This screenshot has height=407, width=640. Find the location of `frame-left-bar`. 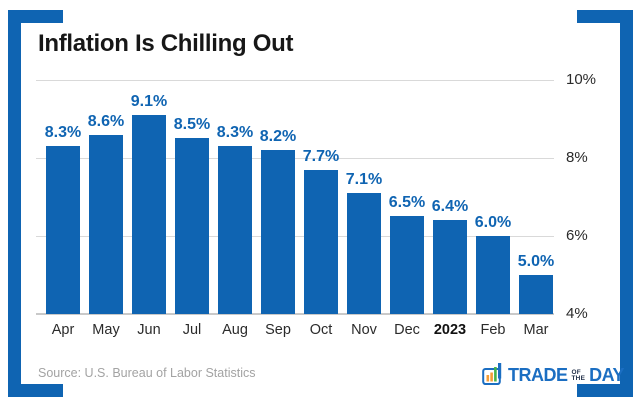

frame-left-bar is located at coordinates (14, 203).